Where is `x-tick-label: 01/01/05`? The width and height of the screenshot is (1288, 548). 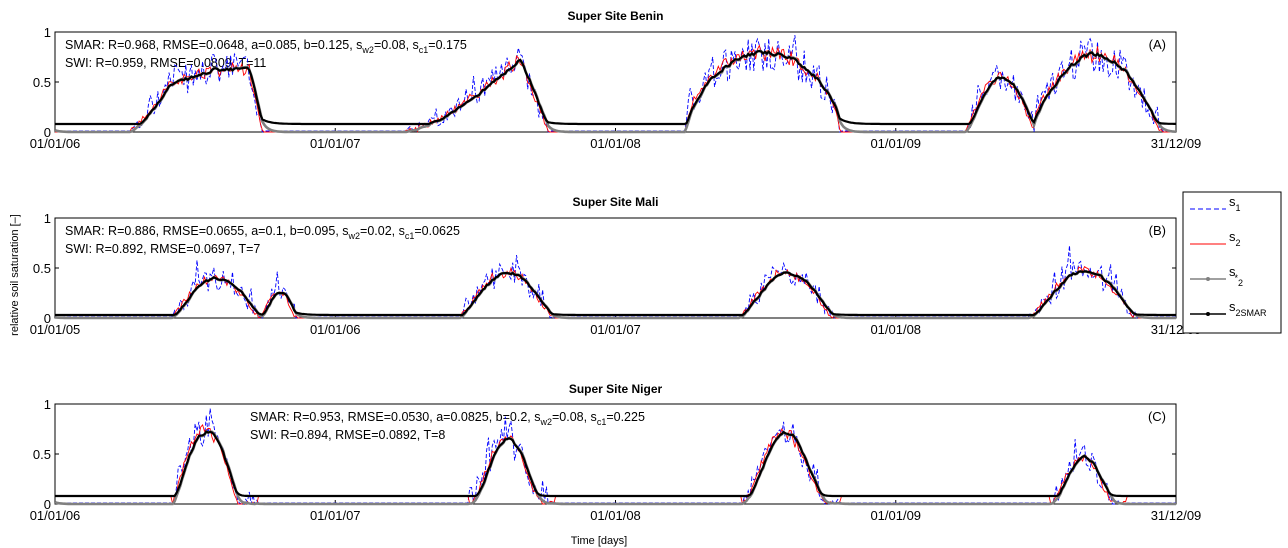
x-tick-label: 01/01/05 is located at coordinates (55, 329).